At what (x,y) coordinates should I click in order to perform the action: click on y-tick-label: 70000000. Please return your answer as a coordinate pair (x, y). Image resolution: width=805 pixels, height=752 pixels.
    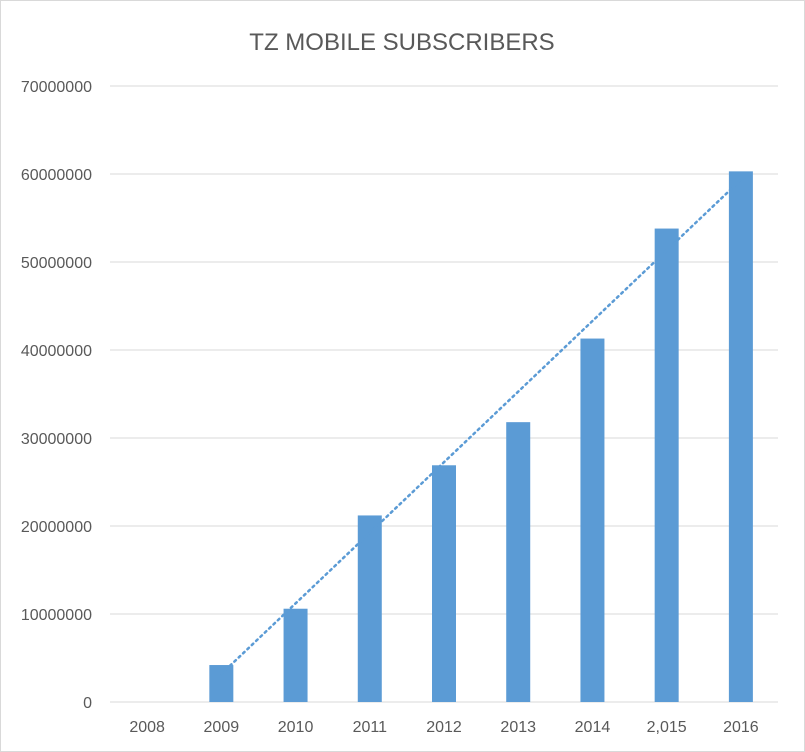
    Looking at the image, I should click on (56, 87).